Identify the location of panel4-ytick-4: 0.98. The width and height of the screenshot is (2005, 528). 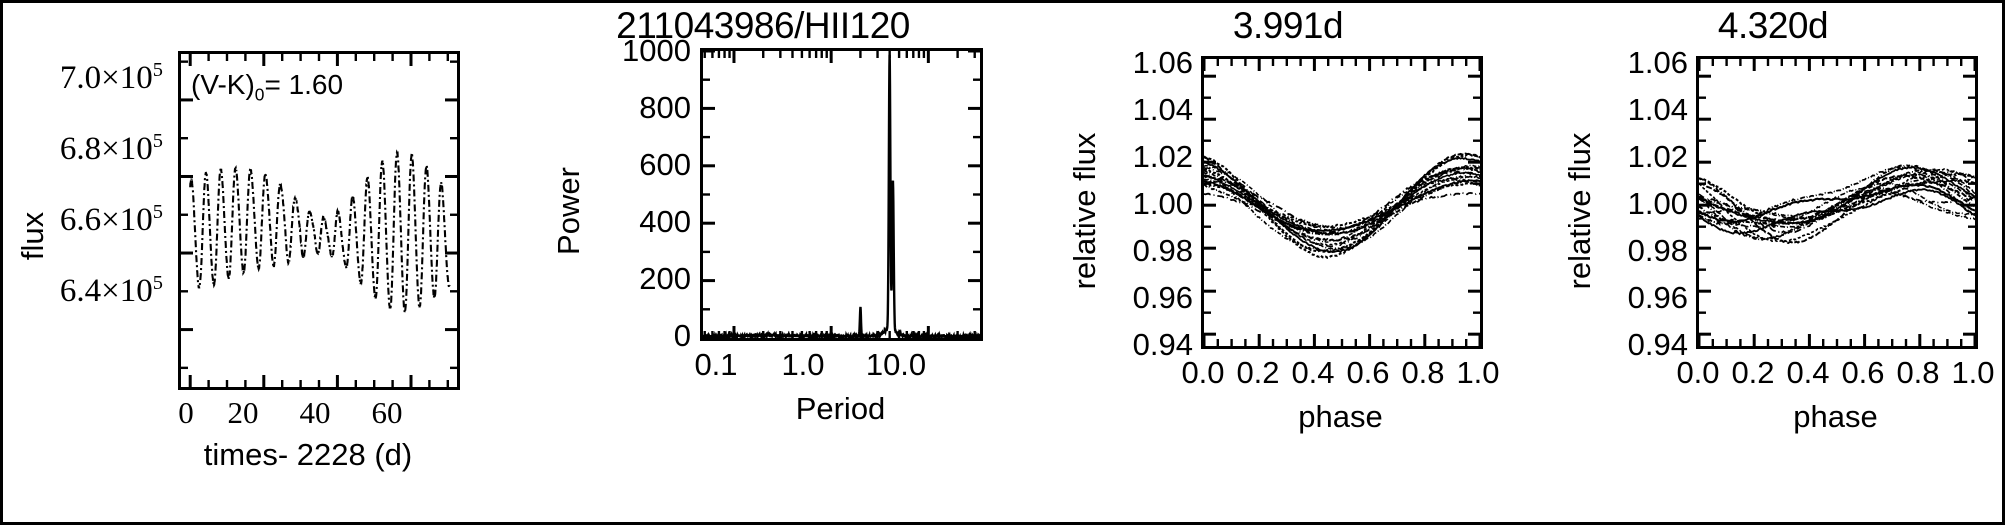
(1657, 250).